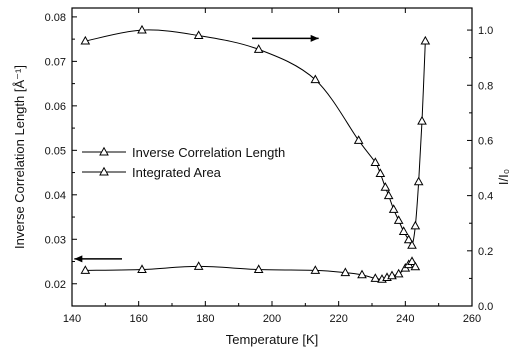  I want to click on y-axis-title: Inverse Correlation Length [Å⁻¹], so click(19, 157).